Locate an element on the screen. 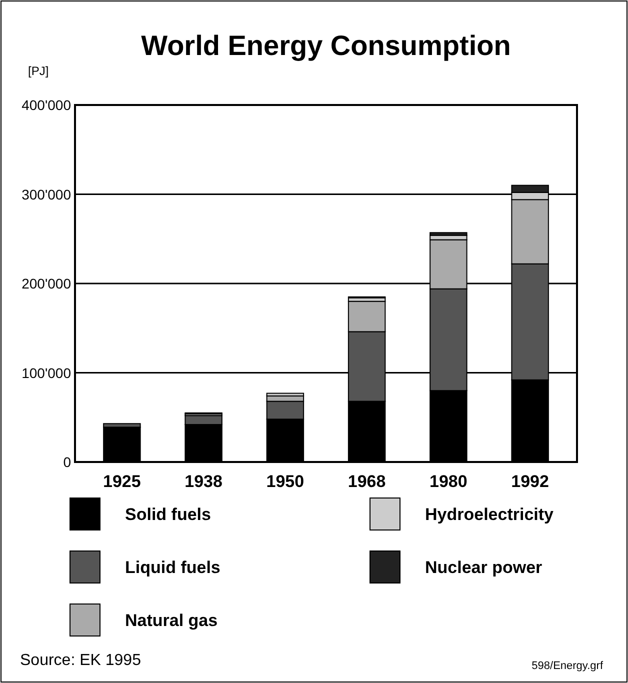  legend-label: Solid fuels is located at coordinates (168, 514).